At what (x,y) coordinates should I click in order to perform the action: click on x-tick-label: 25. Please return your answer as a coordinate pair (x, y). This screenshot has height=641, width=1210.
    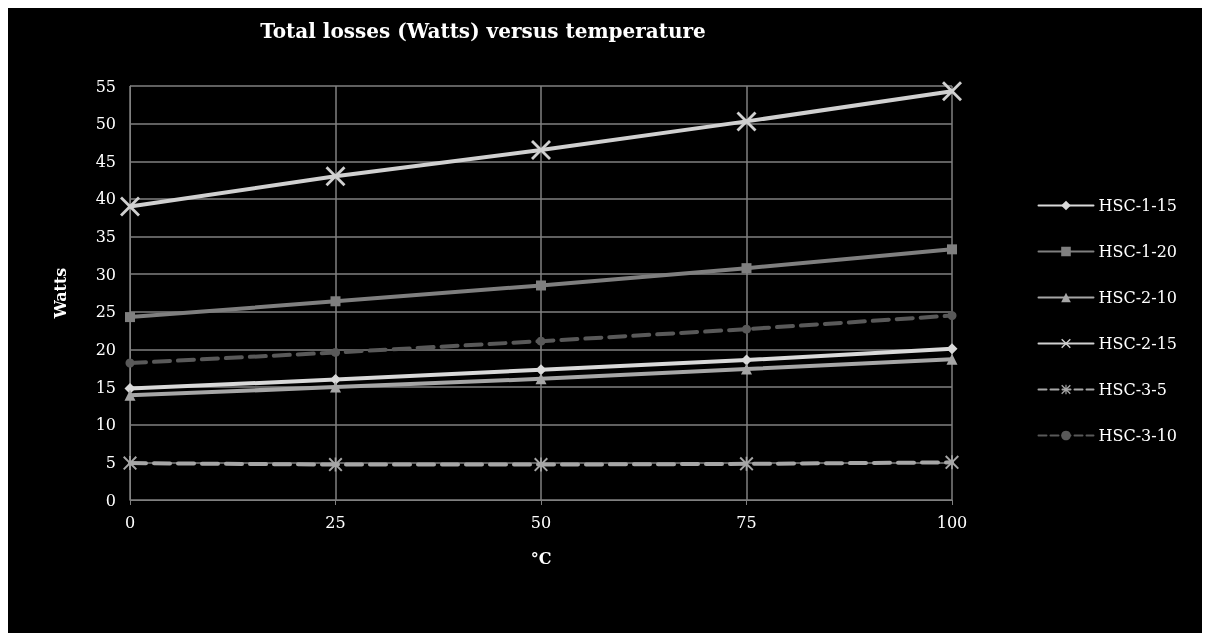
    Looking at the image, I should click on (335, 522).